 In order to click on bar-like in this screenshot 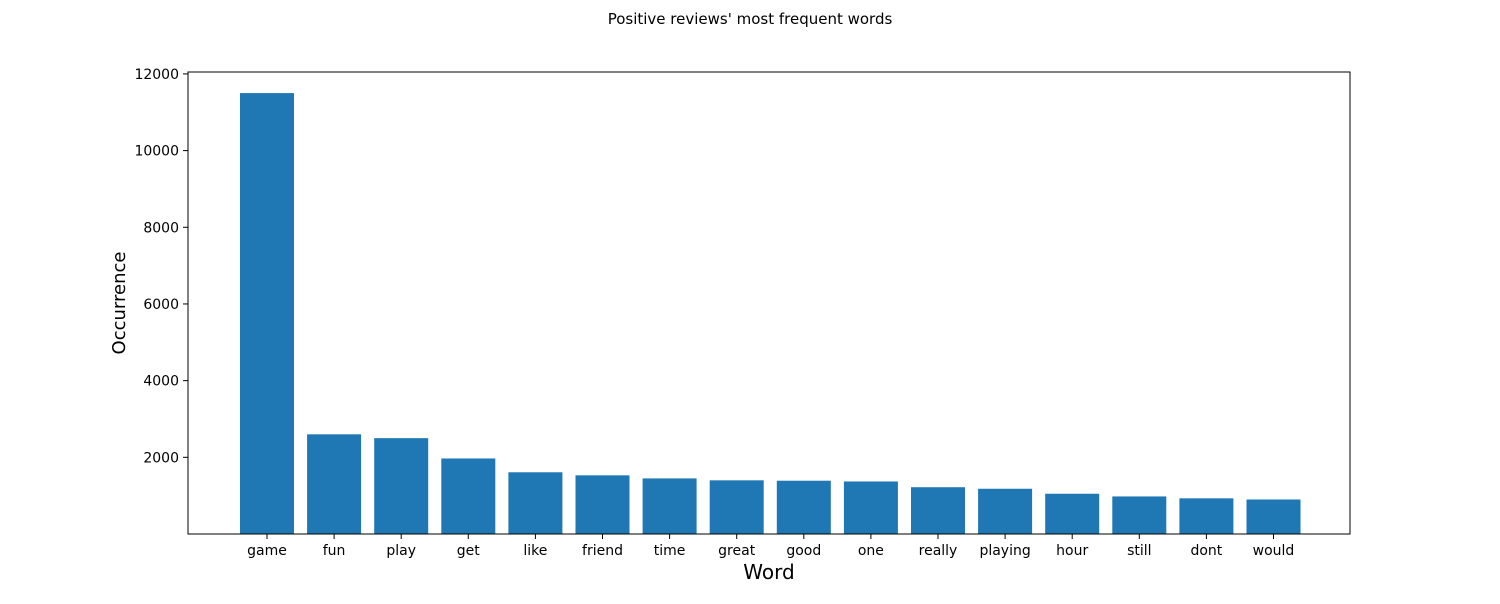, I will do `click(535, 503)`.